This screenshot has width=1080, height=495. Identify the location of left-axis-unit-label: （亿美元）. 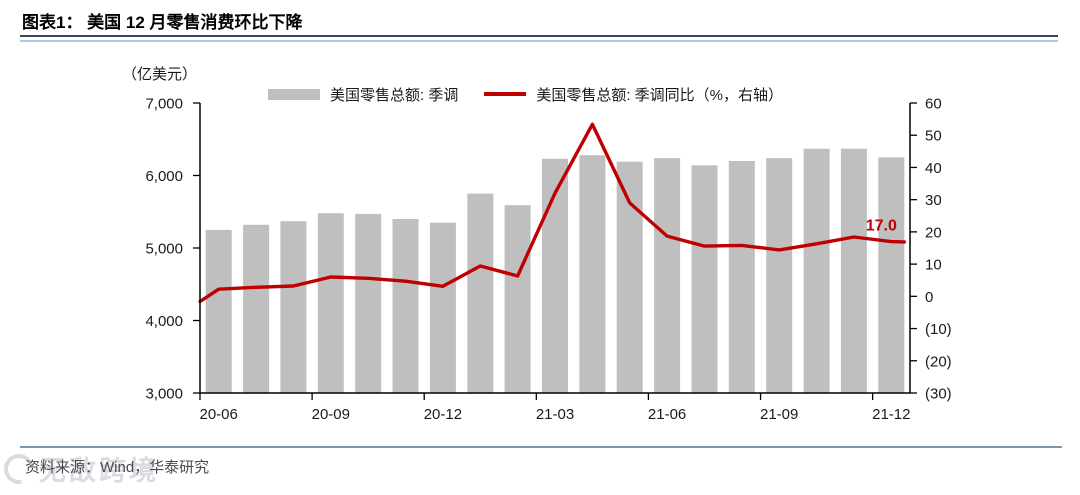
(160, 74).